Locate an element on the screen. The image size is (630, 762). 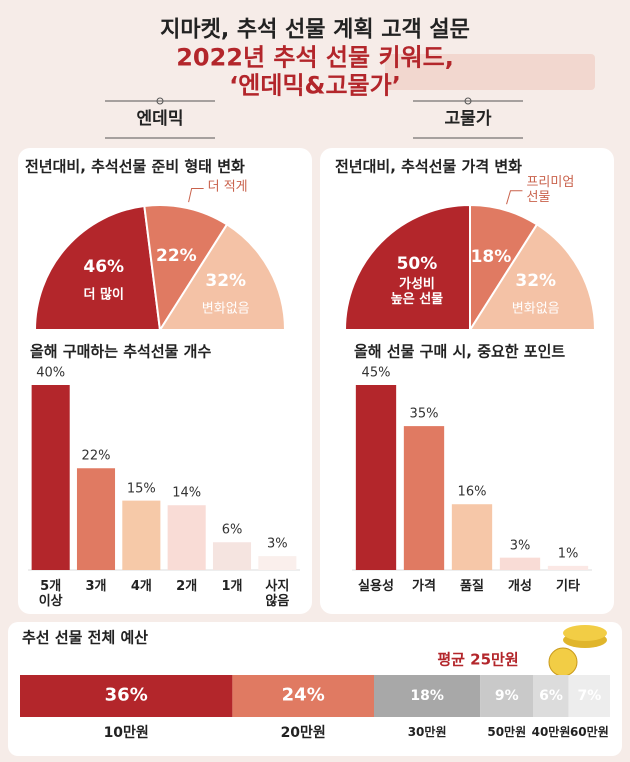
x-tick-label: 기타 is located at coordinates (568, 586).